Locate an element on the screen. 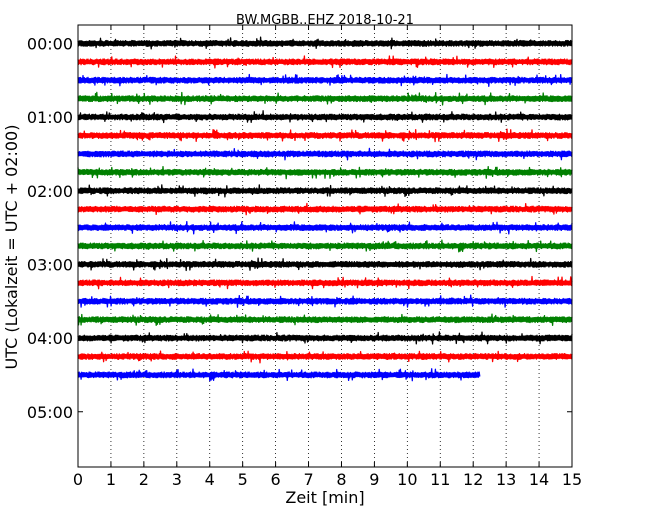 The height and width of the screenshot is (520, 650). trace-03:00 is located at coordinates (325, 264).